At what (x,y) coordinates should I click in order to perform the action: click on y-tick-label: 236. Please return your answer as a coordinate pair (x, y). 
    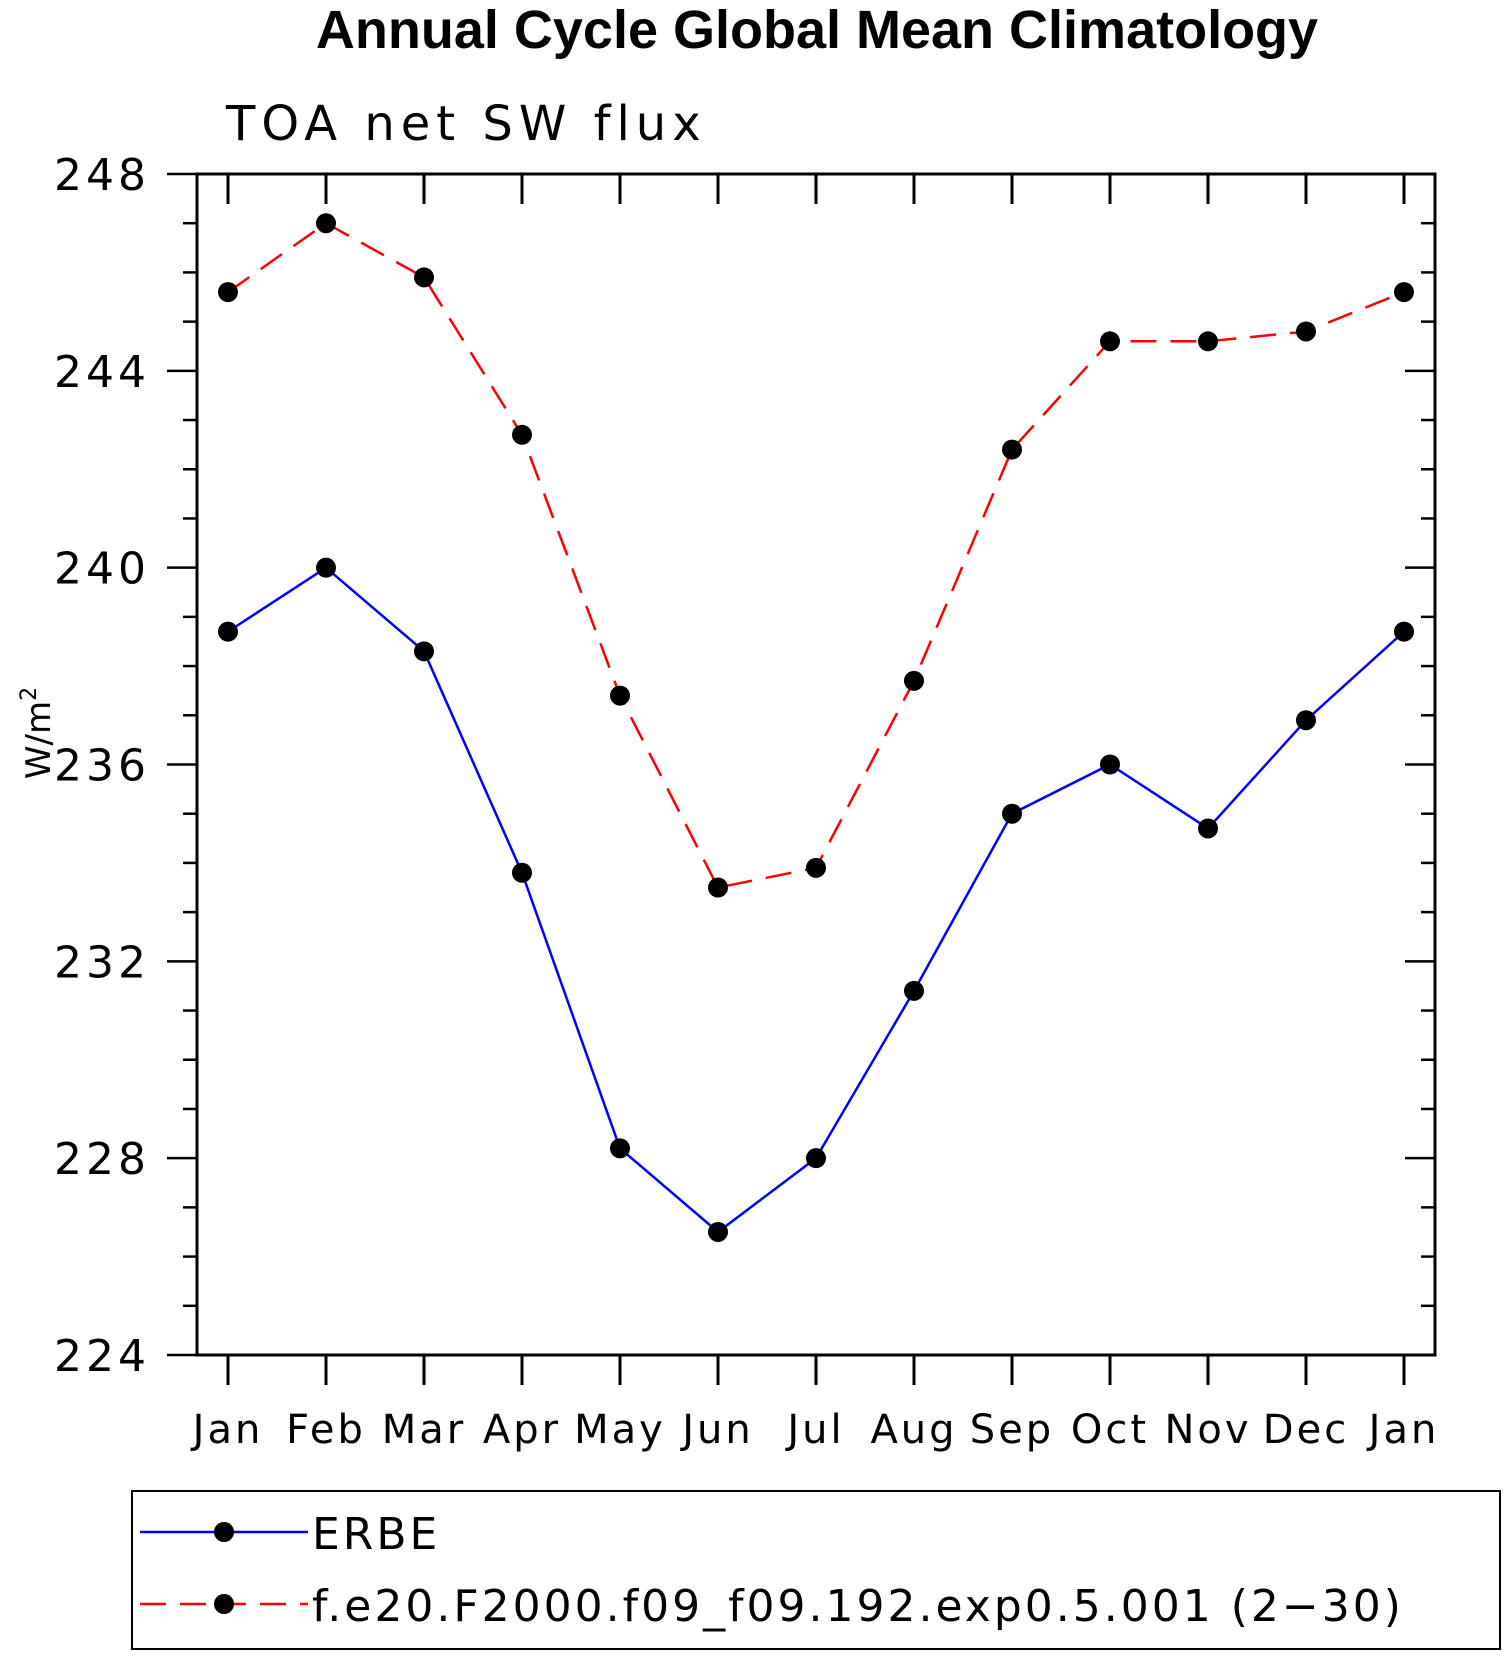
    Looking at the image, I should click on (102, 766).